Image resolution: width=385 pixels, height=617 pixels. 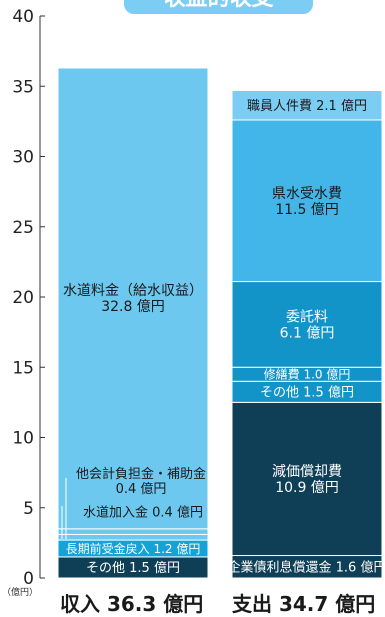 I want to click on income-total-label: 収入 36.3 億円, so click(x=132, y=604).